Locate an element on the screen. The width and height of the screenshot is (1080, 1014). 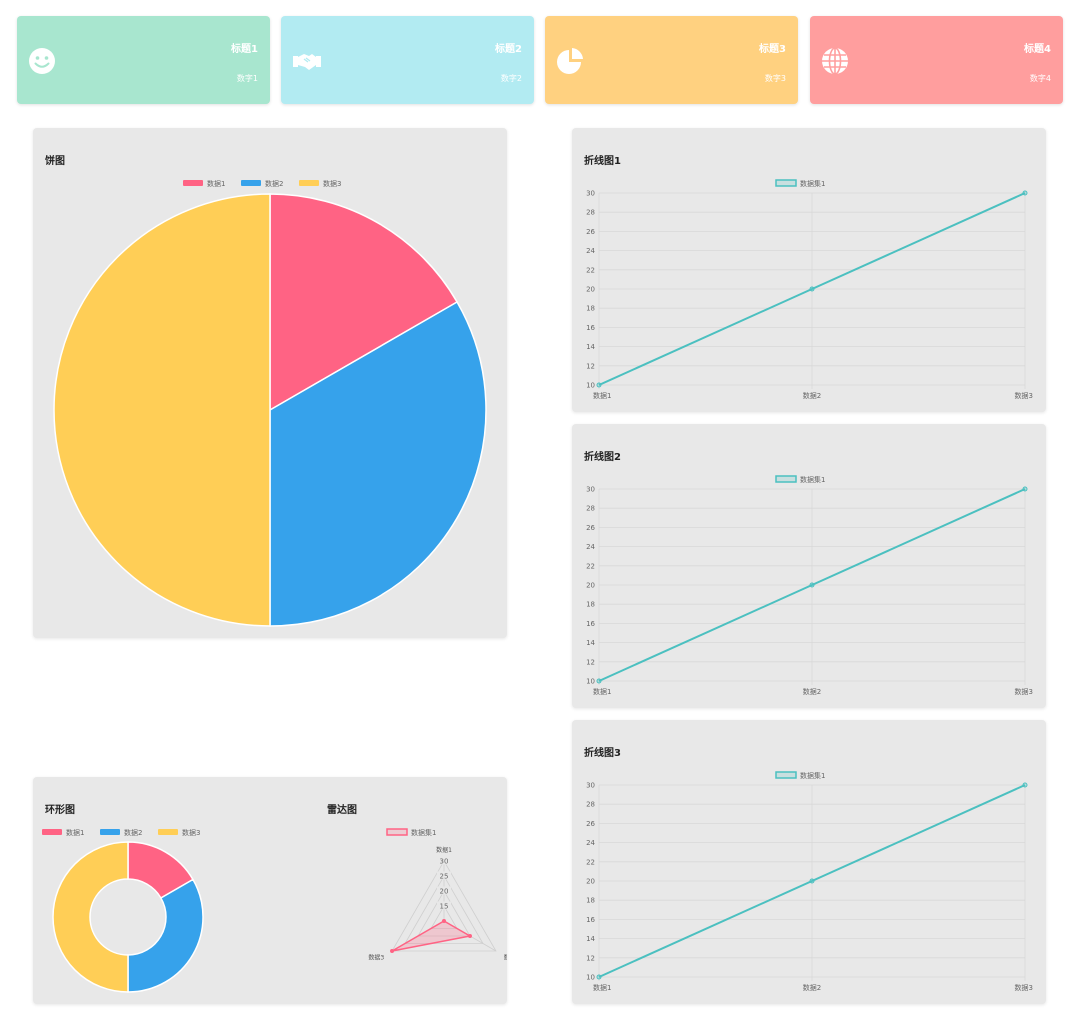
stat-card-4: 标题4 数字4 is located at coordinates (936, 60).